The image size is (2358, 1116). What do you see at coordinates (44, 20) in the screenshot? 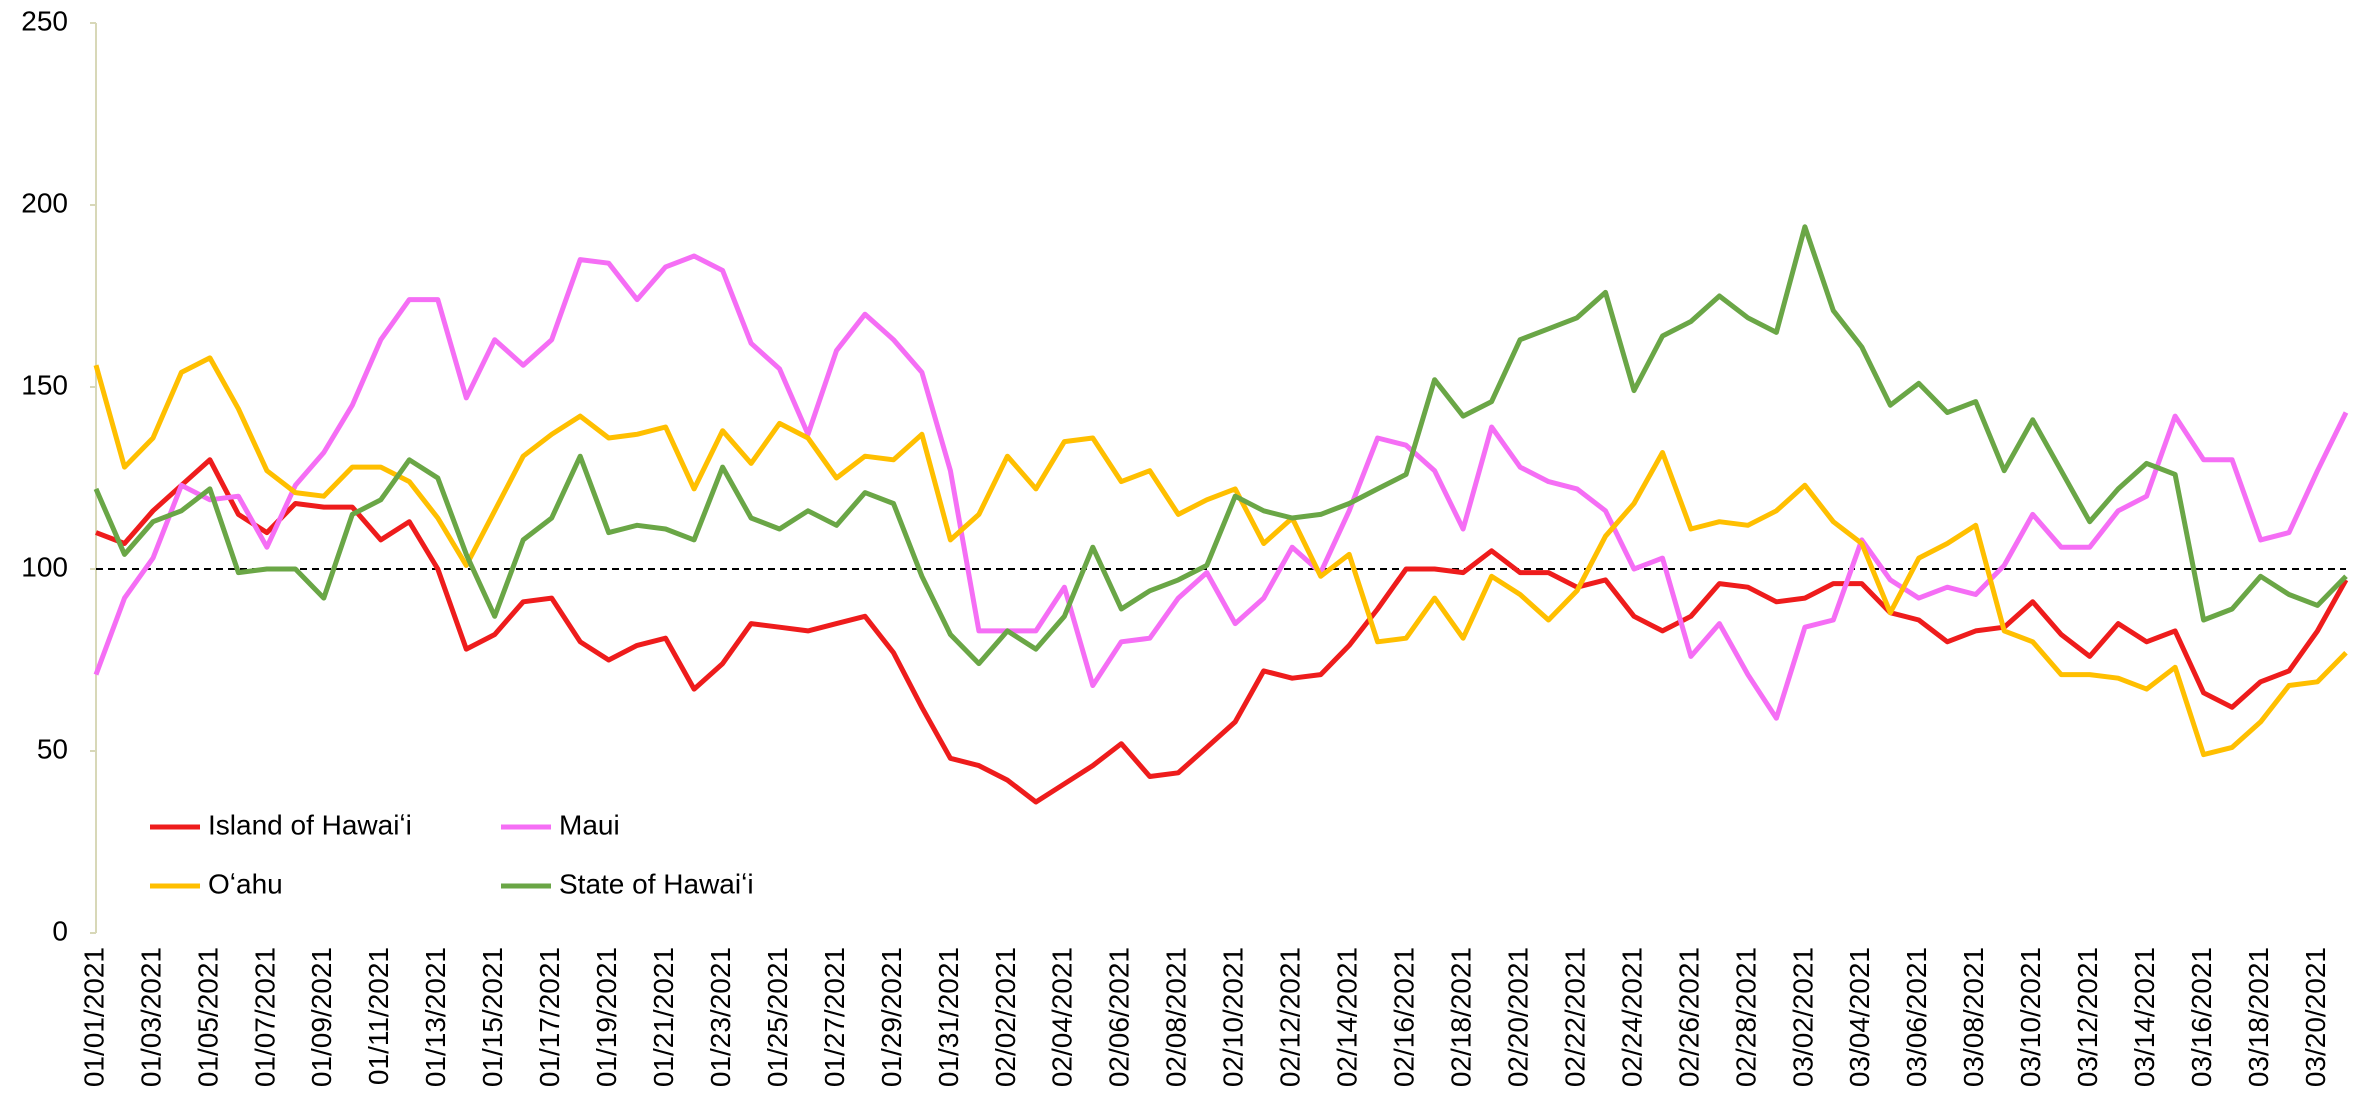
I see `y-tick-label: 250` at bounding box center [44, 20].